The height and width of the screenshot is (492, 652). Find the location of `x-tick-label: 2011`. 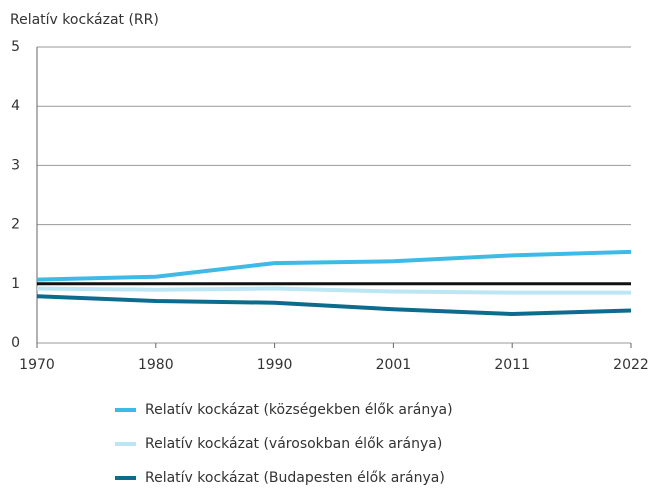

x-tick-label: 2011 is located at coordinates (512, 365).